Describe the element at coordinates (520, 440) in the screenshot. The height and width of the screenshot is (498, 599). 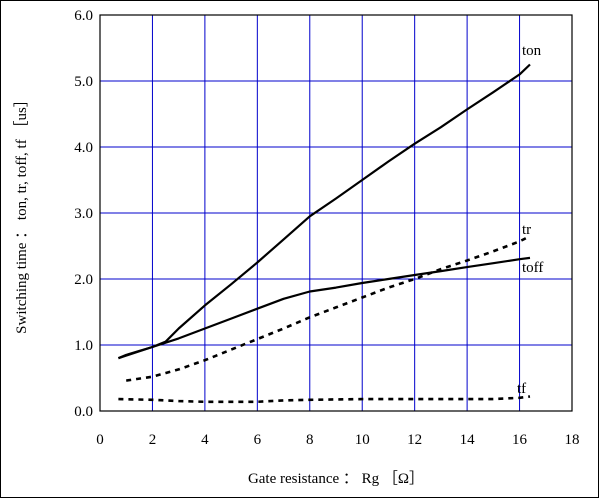
I see `x-tick-label: 16` at that location.